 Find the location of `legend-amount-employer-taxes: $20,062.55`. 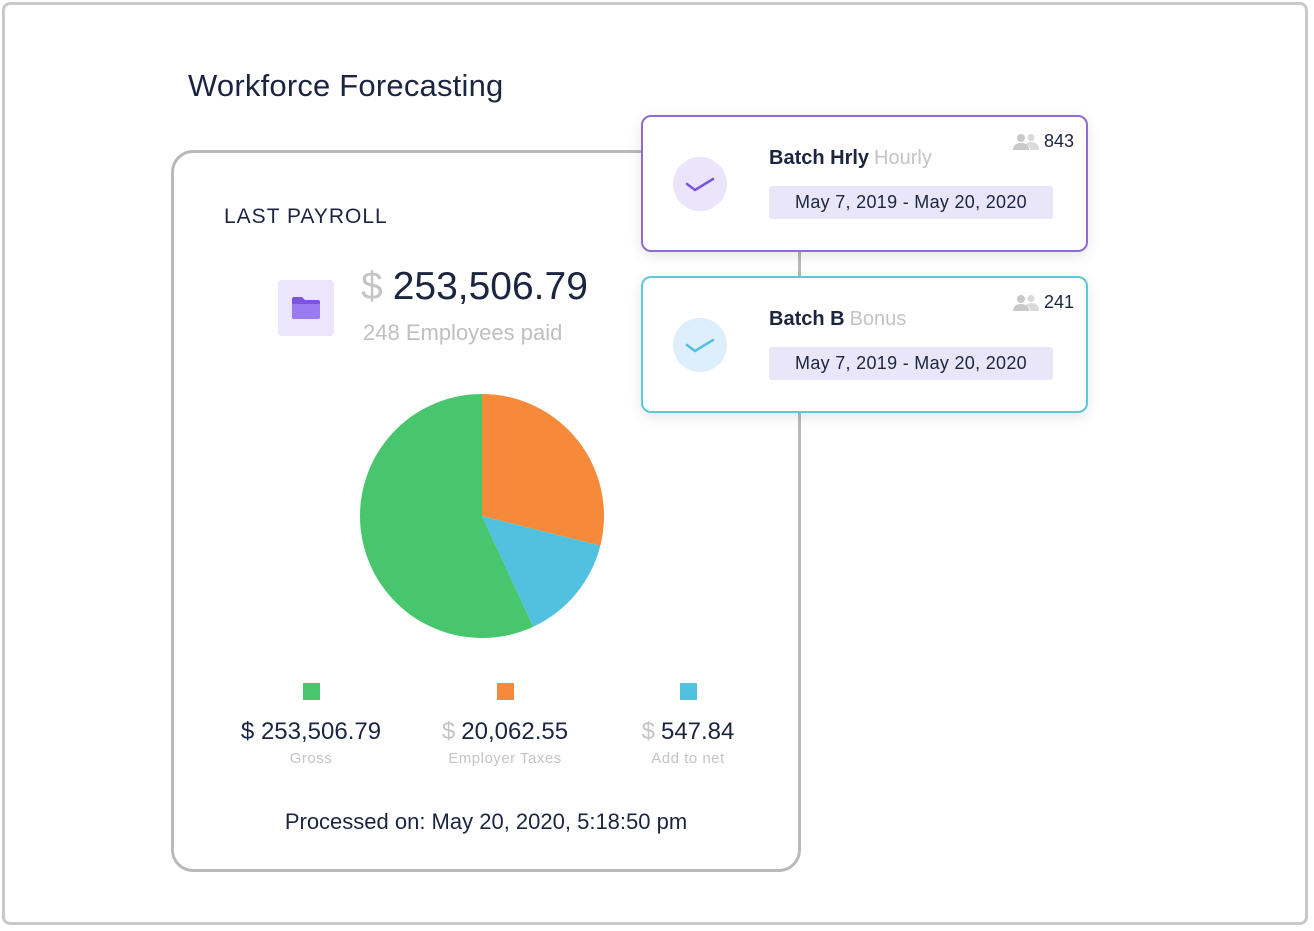

legend-amount-employer-taxes: $20,062.55 is located at coordinates (505, 732).